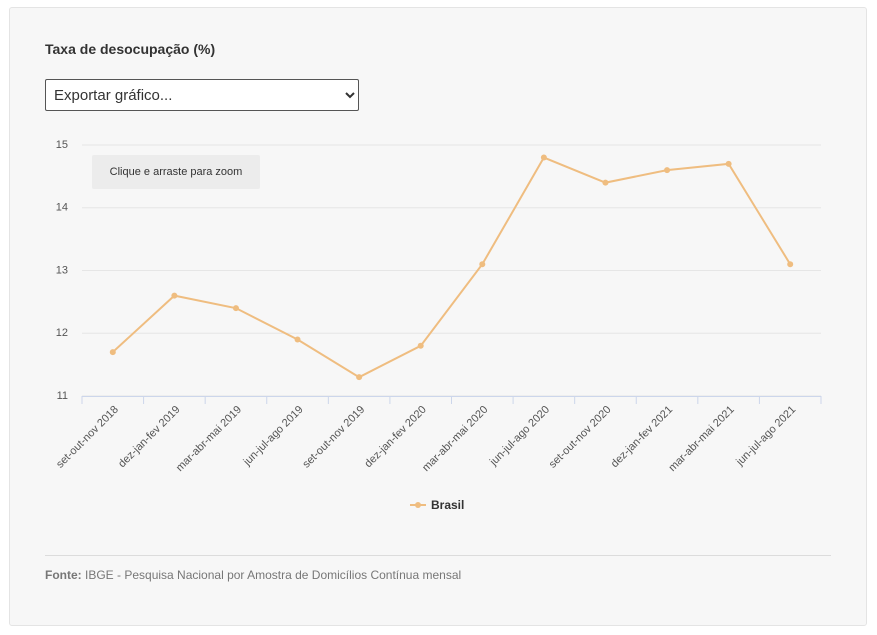 The height and width of the screenshot is (635, 877). What do you see at coordinates (273, 436) in the screenshot?
I see `x-tick-label: jun-jul-ago 2019` at bounding box center [273, 436].